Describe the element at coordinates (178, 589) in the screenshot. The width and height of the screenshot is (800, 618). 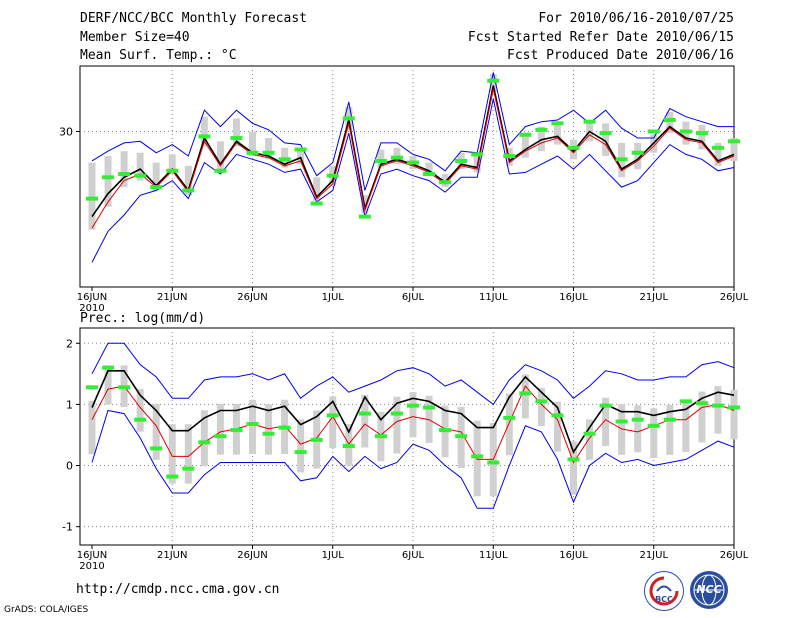
I see `source-url: http://cmdp.ncc.cma.gov.cn` at that location.